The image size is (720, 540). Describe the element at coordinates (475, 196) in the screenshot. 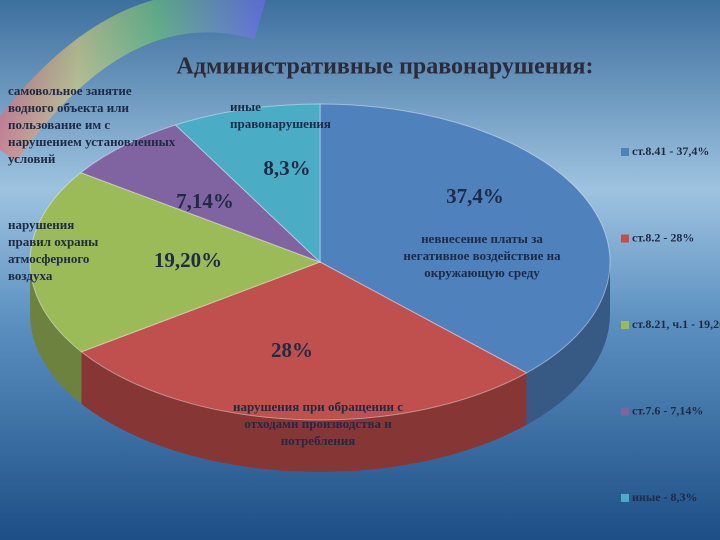

I see `value-label: 37,4%` at that location.